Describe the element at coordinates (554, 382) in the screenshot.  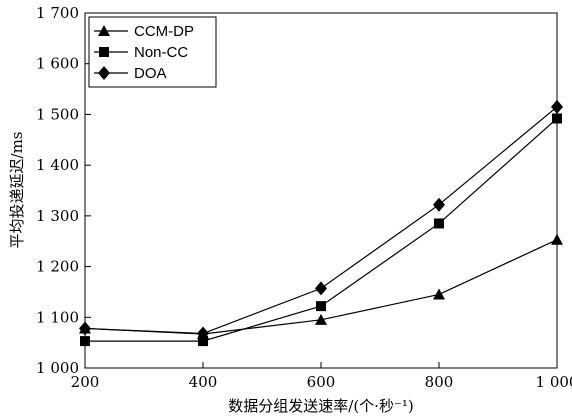
I see `x-tick-label: 1 000` at that location.